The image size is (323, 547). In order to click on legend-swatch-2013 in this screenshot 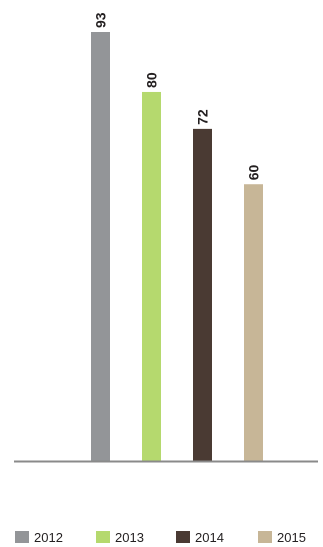, I will do `click(103, 537)`.